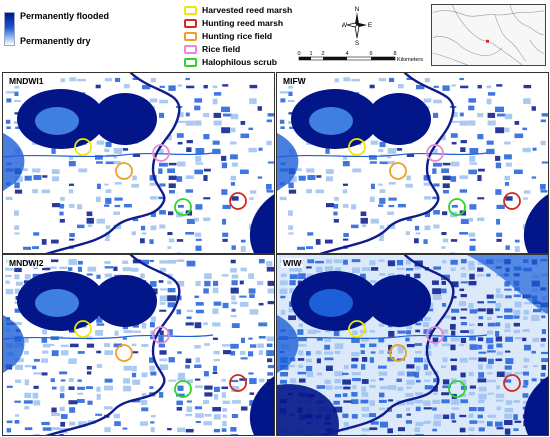 Image resolution: width=550 pixels, height=437 pixels. I want to click on legend-label: Hunting reed marsh, so click(243, 23).